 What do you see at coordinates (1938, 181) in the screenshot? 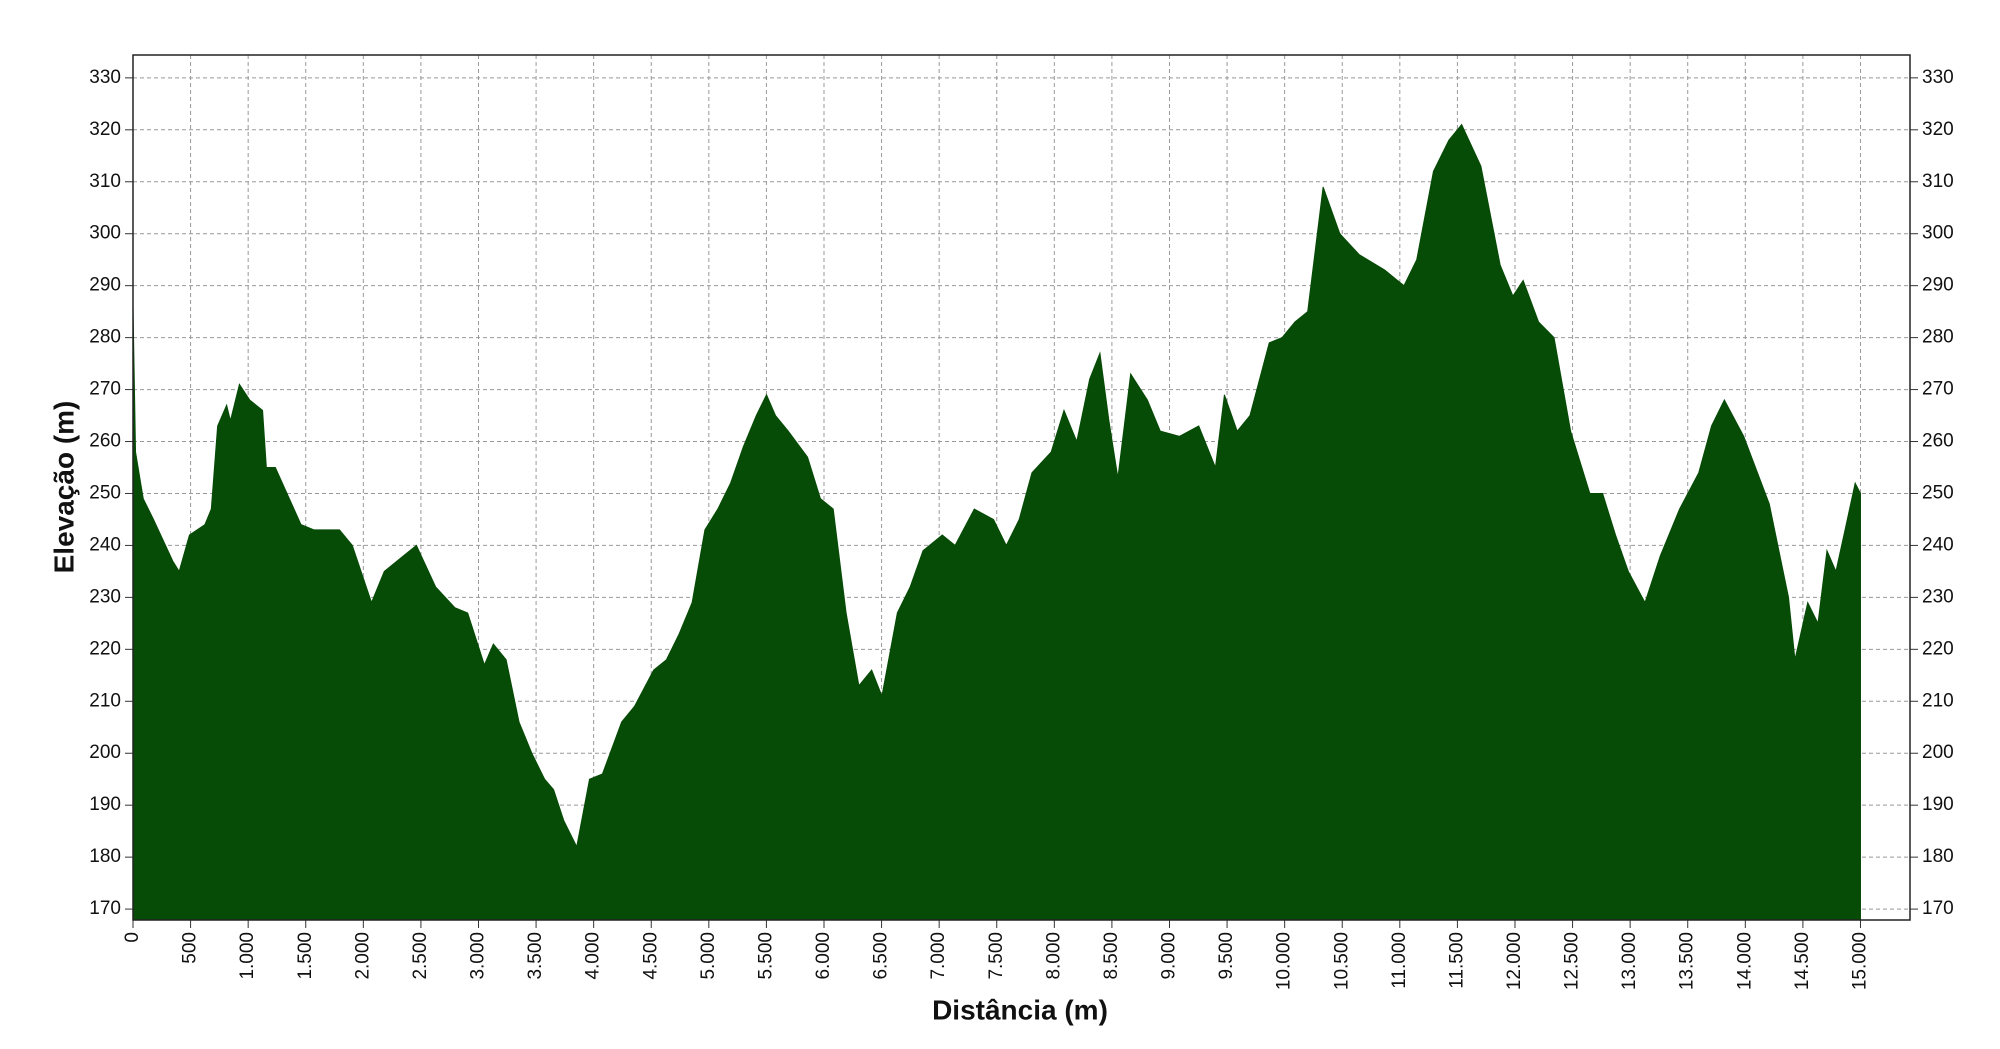
I see `y-tick-label-right: 310` at bounding box center [1938, 181].